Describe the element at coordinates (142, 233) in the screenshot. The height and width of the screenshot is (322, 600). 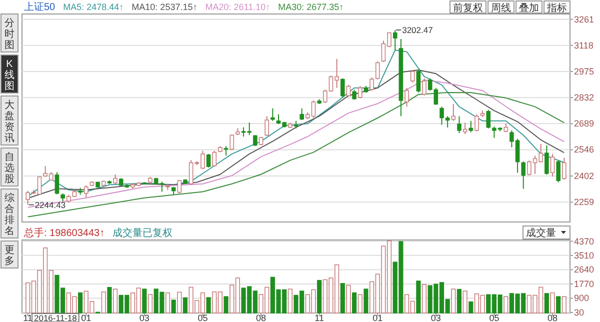
I see `text: 成交量已复权` at that location.